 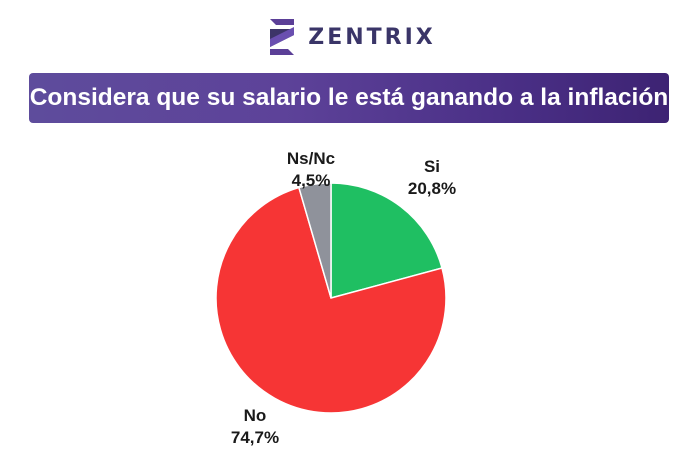 What do you see at coordinates (255, 437) in the screenshot?
I see `slice-label-no-value: 74,7%` at bounding box center [255, 437].